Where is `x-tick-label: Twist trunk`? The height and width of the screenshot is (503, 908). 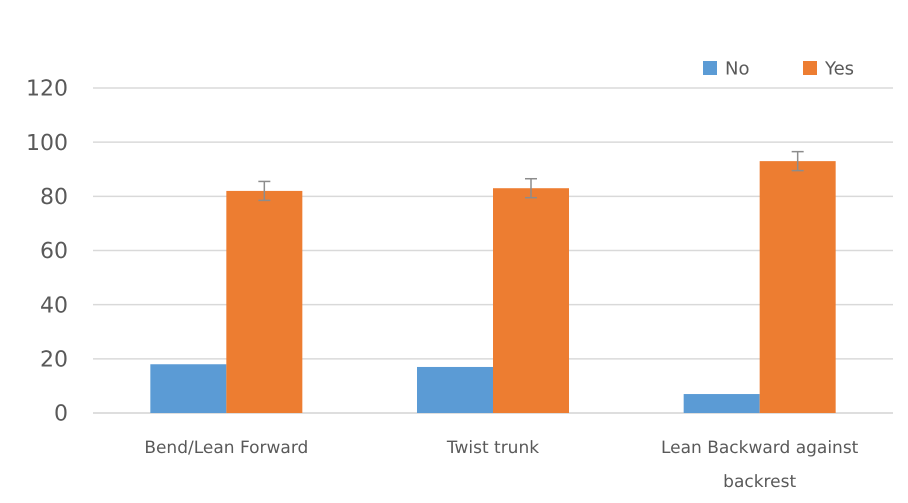 x-tick-label: Twist trunk is located at coordinates (493, 448).